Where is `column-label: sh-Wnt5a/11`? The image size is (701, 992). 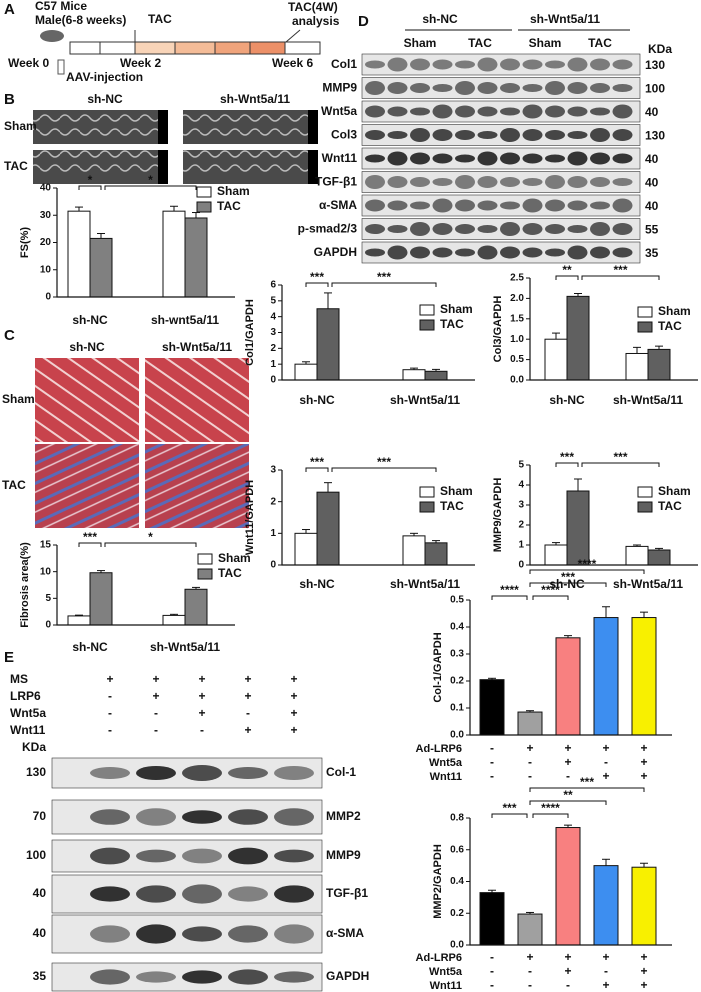 column-label: sh-Wnt5a/11 is located at coordinates (197, 347).